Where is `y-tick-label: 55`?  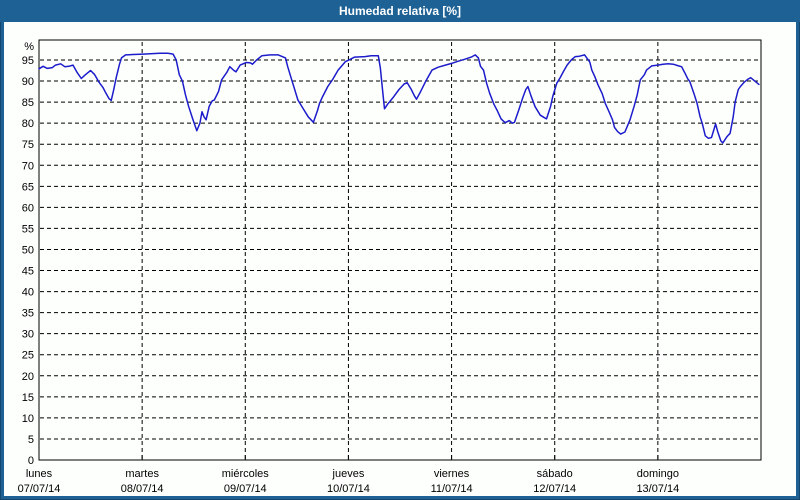
y-tick-label: 55 is located at coordinates (28, 229).